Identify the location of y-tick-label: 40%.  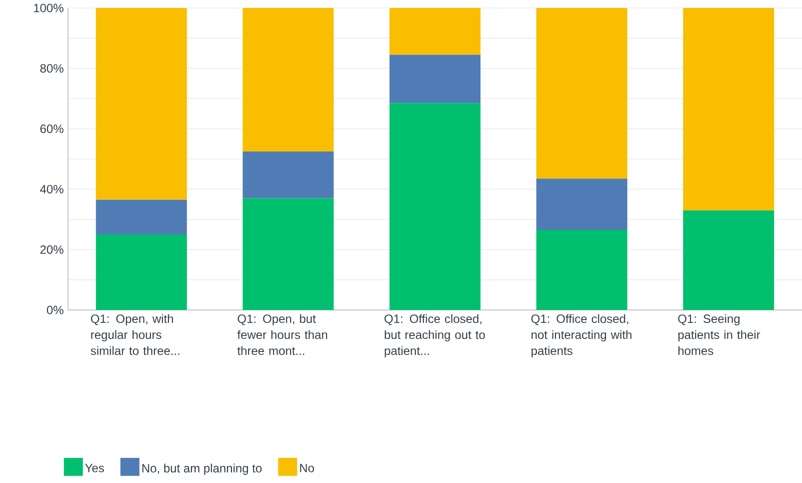
(52, 189).